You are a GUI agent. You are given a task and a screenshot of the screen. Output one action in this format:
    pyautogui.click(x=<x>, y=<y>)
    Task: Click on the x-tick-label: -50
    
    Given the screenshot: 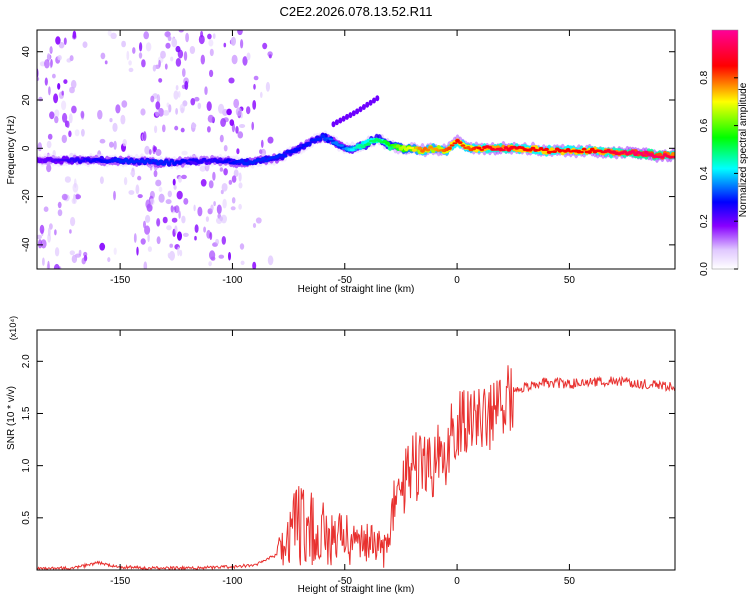 What is the action you would take?
    pyautogui.click(x=345, y=280)
    